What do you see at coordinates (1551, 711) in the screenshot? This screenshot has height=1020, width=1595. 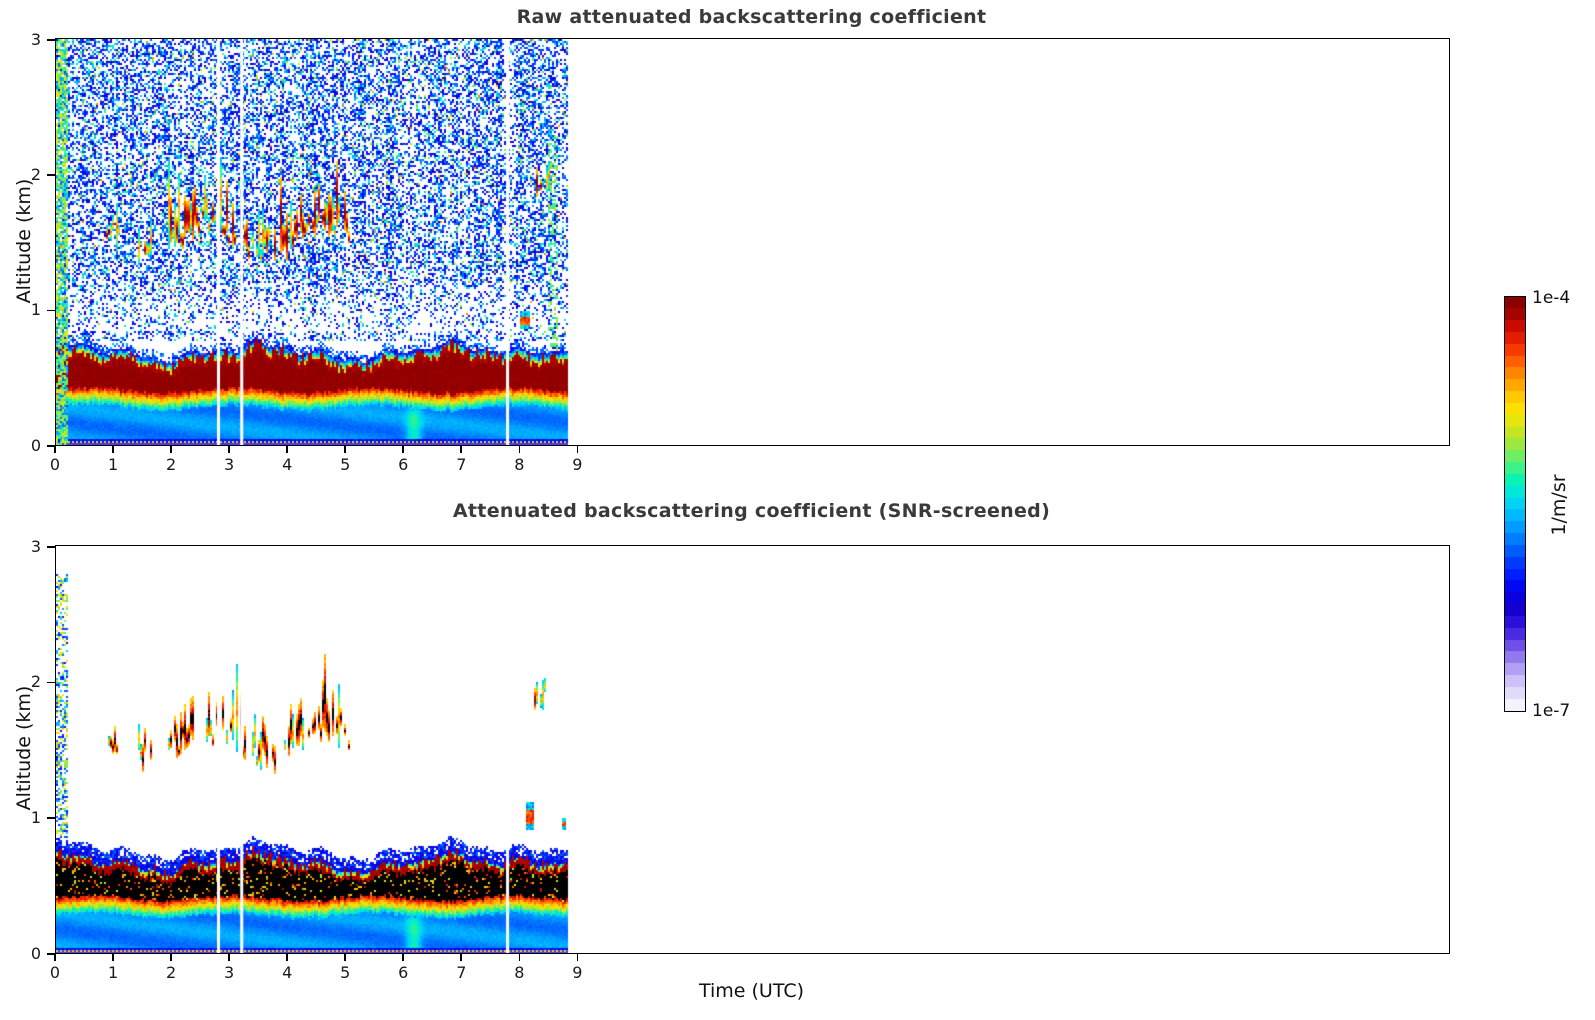 I see `colorbar-min-label: 1e-7` at bounding box center [1551, 711].